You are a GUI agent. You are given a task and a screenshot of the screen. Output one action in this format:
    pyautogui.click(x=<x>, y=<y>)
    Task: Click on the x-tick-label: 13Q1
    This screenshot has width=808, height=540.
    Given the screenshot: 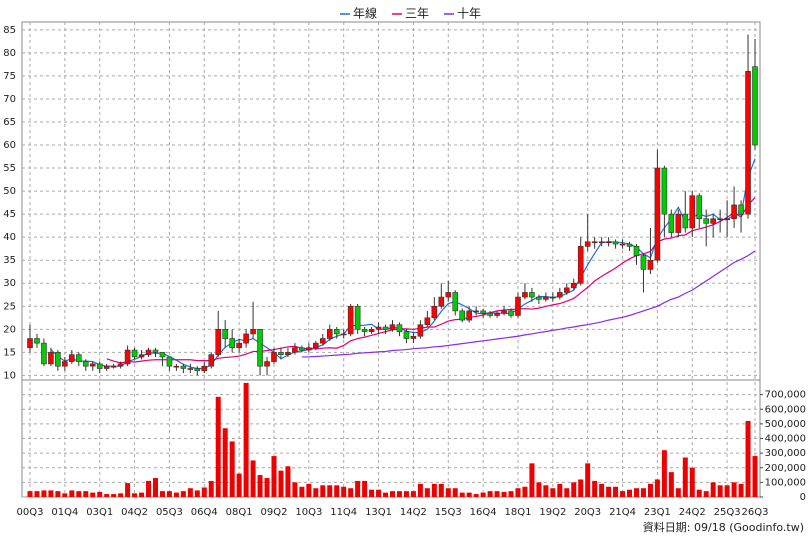 What is the action you would take?
    pyautogui.click(x=378, y=512)
    